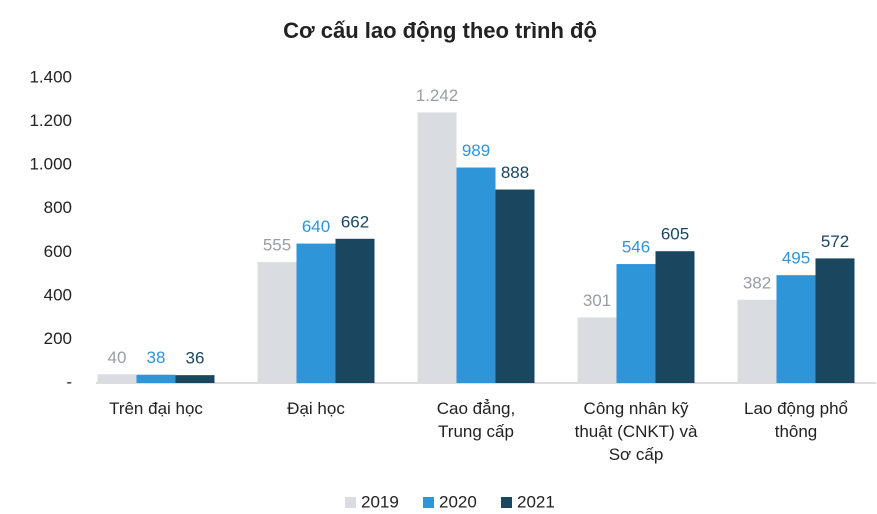 This screenshot has height=514, width=877. I want to click on legend-label: 2020, so click(458, 501).